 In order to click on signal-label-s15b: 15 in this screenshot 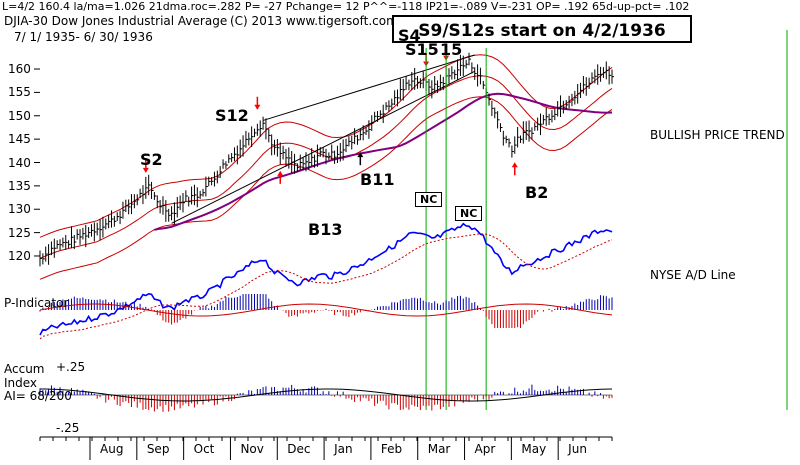, I will do `click(451, 49)`.